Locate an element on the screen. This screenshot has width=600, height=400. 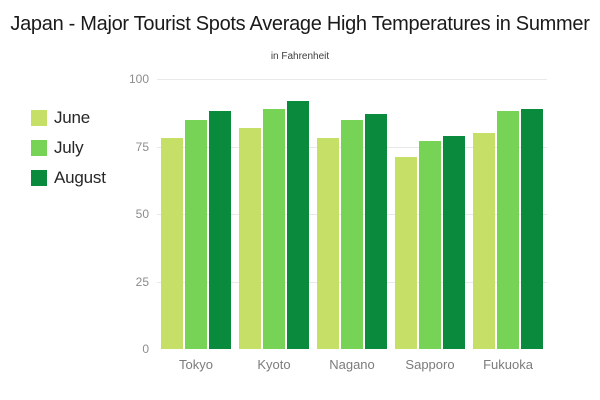
x-axis-category-label: Kyoto is located at coordinates (274, 364).